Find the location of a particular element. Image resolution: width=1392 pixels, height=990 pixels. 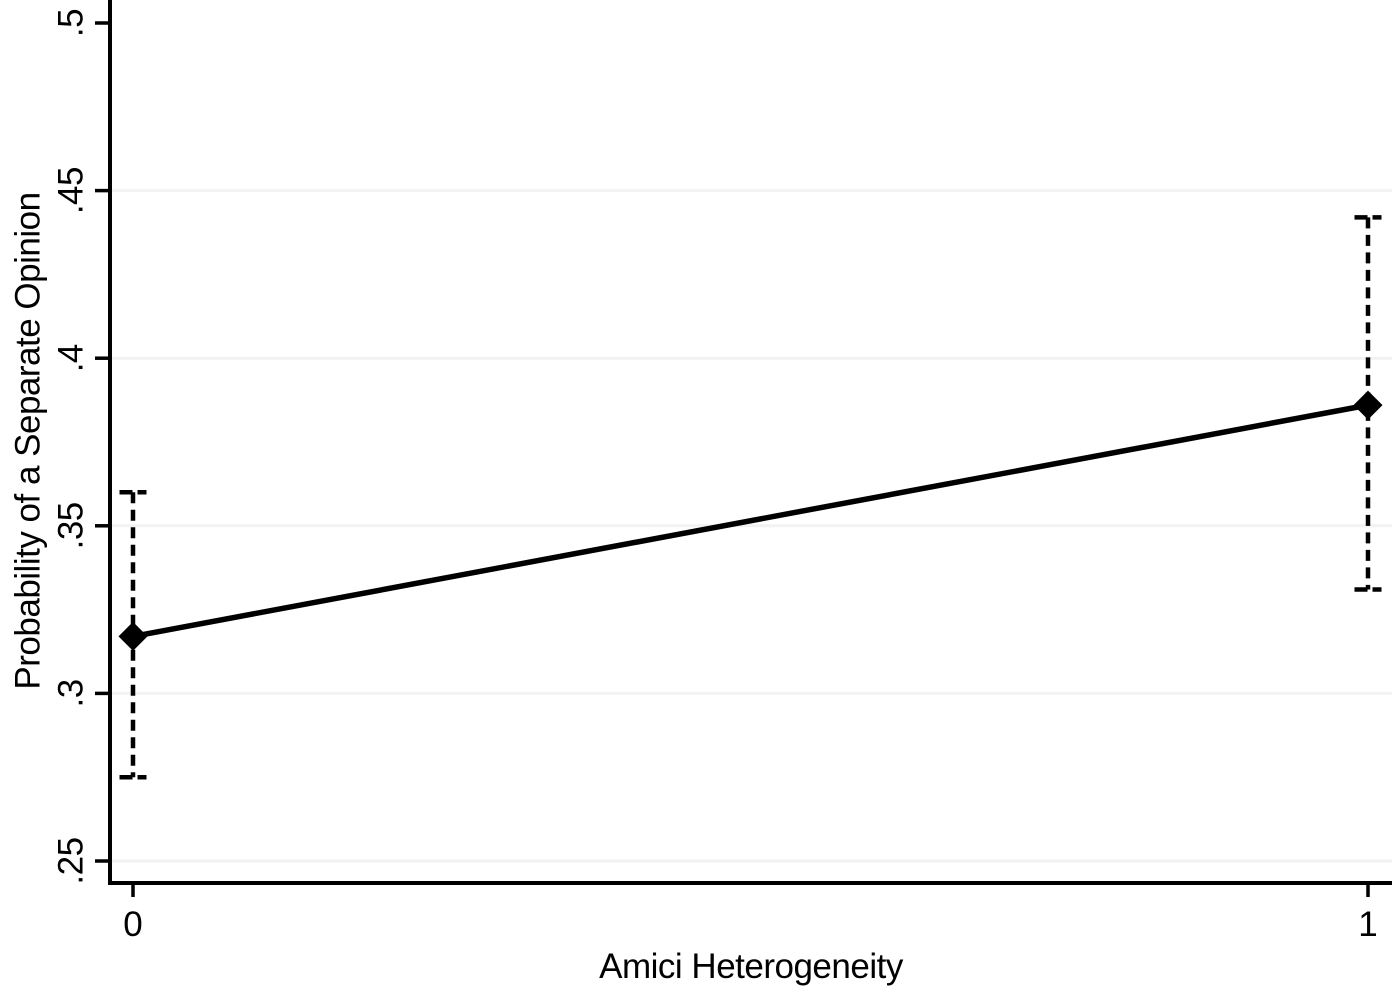

y-tick-label: .35 is located at coordinates (71, 525).